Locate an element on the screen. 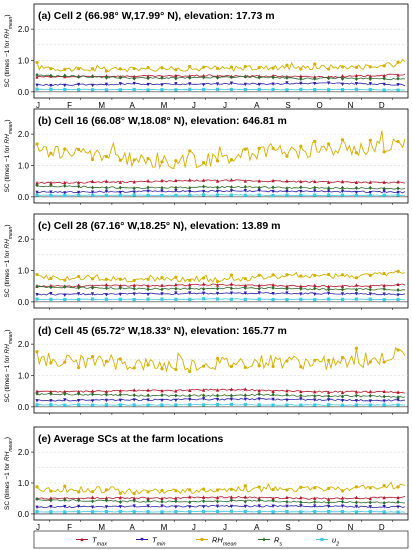 Image resolution: width=412 pixels, height=550 pixels. series-T_max is located at coordinates (220, 285).